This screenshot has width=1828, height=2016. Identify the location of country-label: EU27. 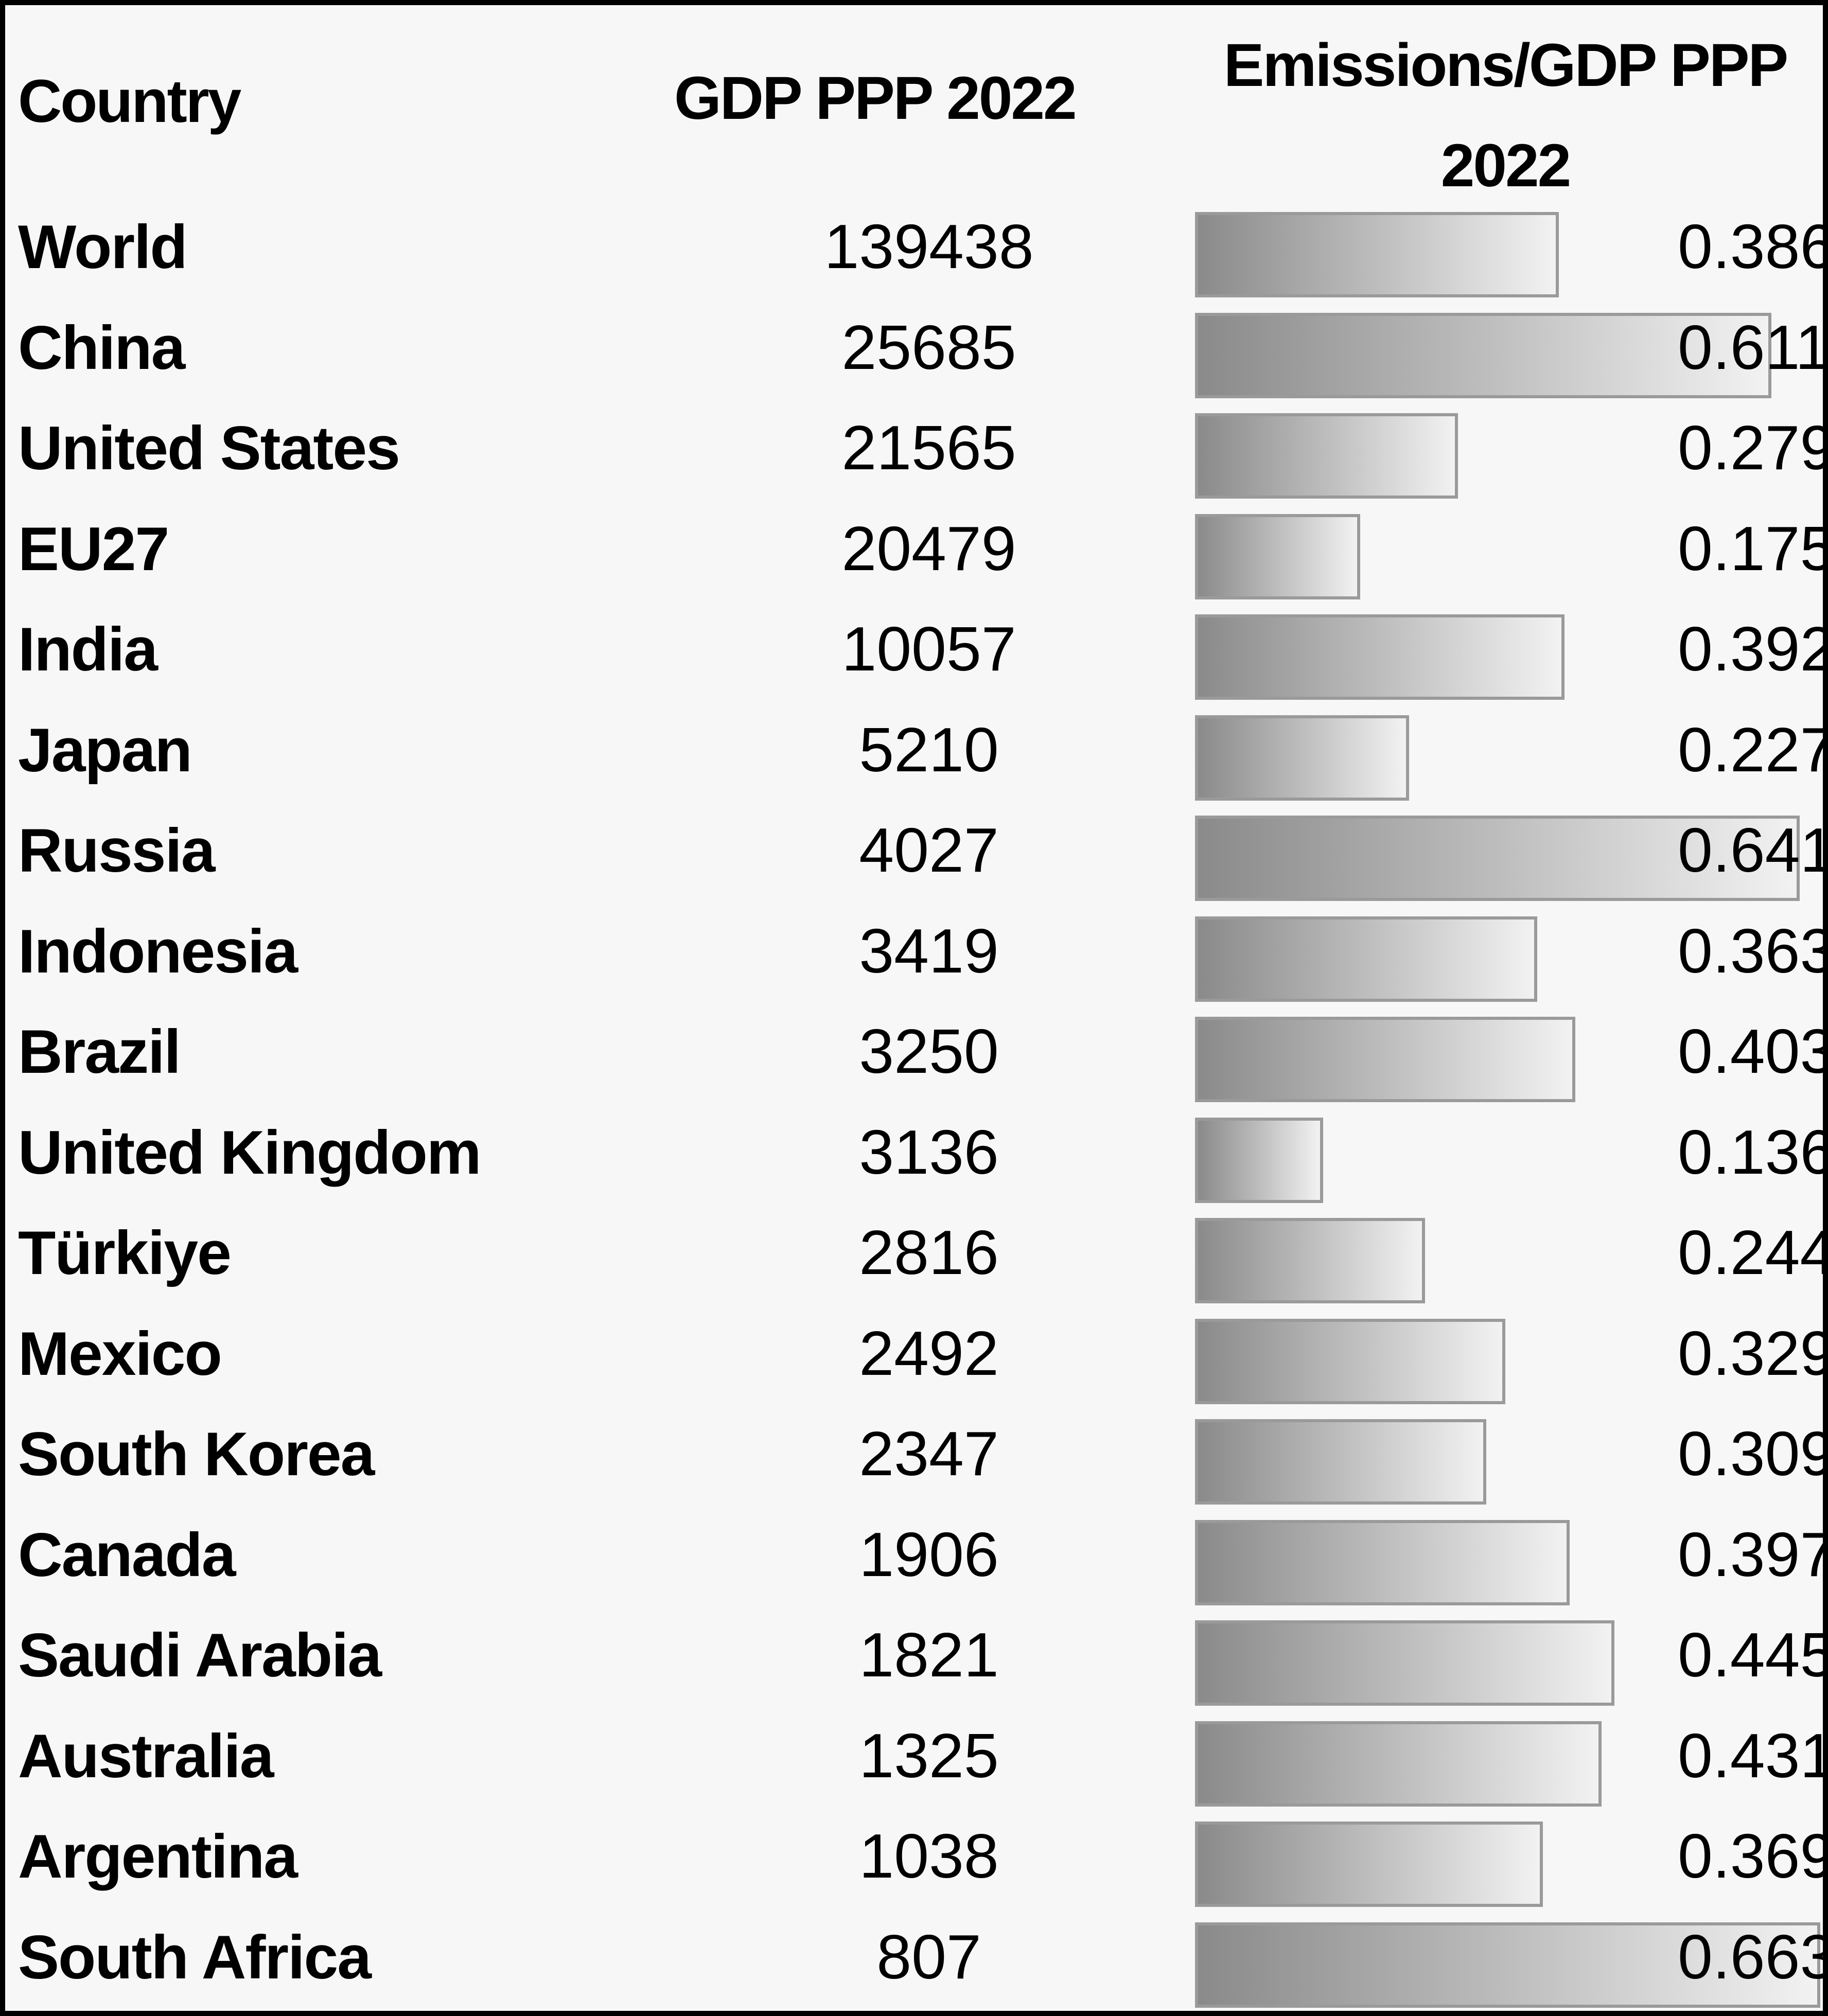
(93, 548).